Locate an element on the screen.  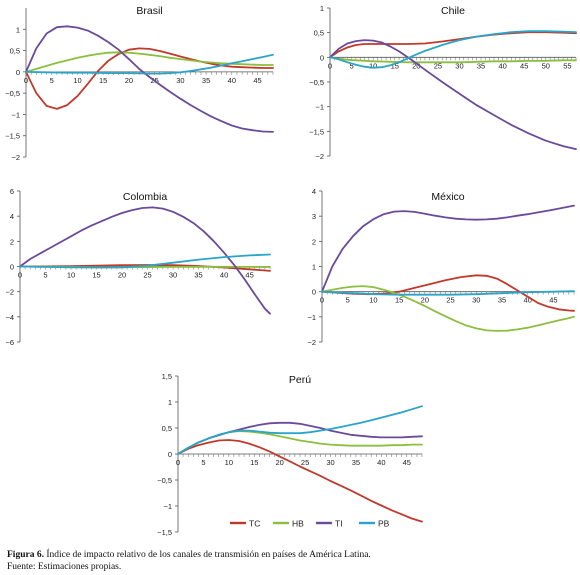
y-tick-label: −6 is located at coordinates (9, 342).